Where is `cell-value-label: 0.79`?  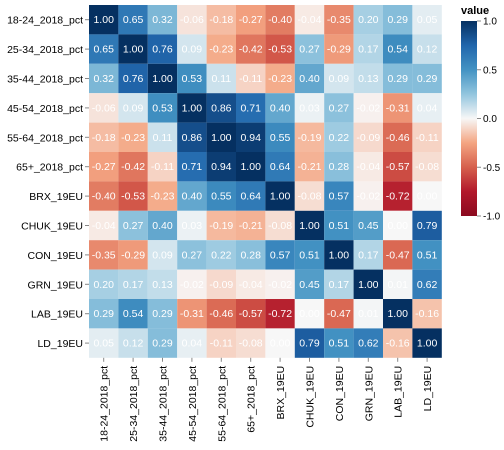 cell-value-label: 0.79 is located at coordinates (309, 344).